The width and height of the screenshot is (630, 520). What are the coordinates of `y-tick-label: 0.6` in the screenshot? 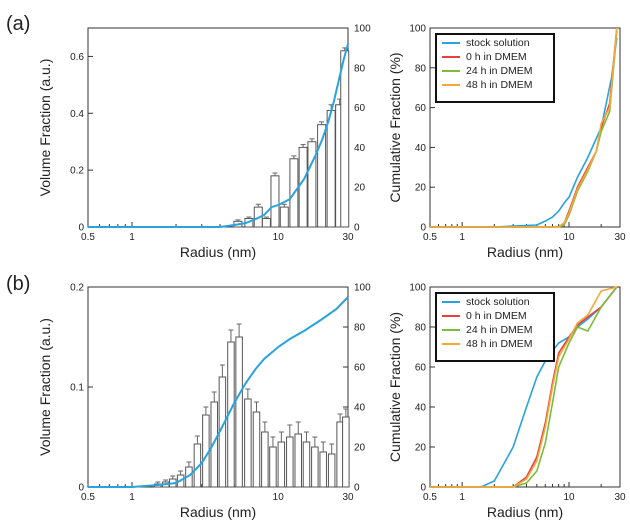 It's located at (77, 57).